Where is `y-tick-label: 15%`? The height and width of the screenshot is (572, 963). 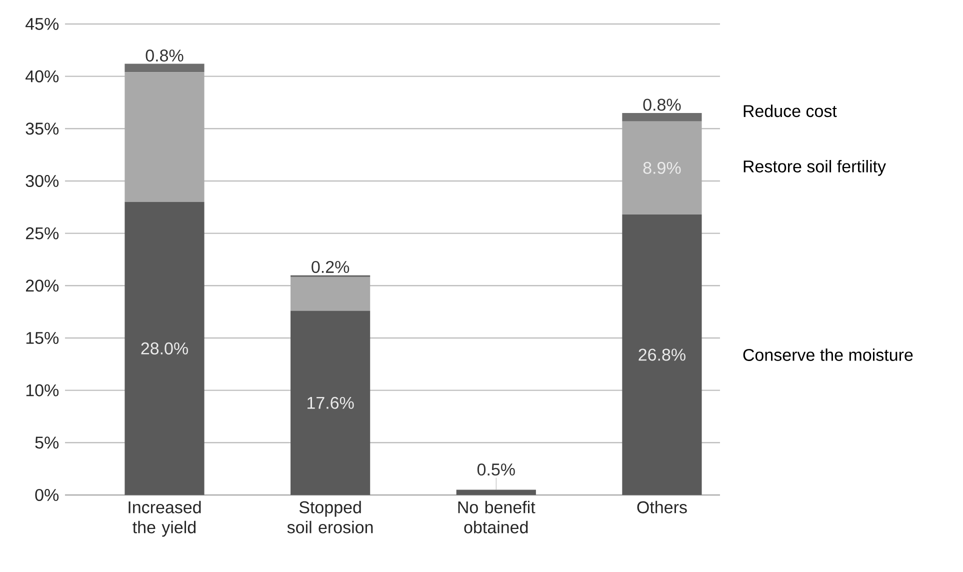
y-tick-label: 15% is located at coordinates (42, 338).